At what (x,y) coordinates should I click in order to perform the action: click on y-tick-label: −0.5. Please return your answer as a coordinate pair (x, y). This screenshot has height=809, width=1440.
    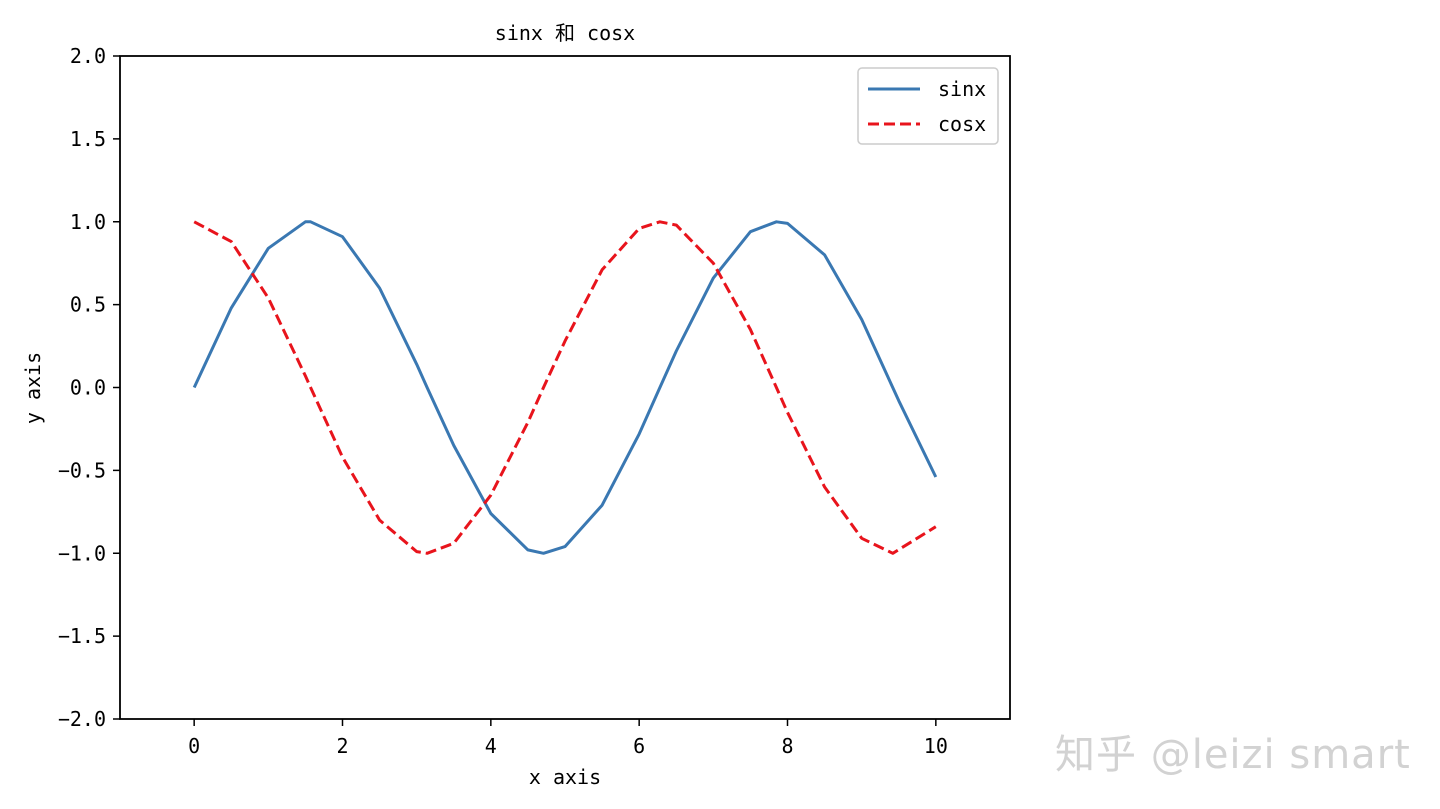
    Looking at the image, I should click on (82, 470).